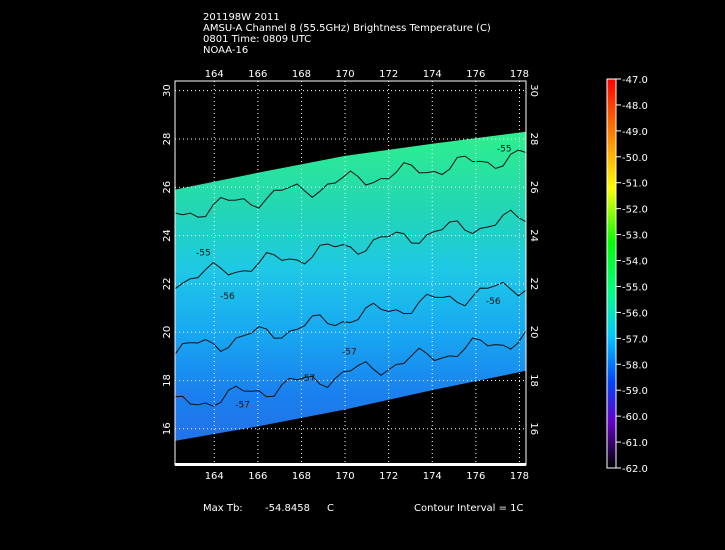 The height and width of the screenshot is (550, 725). What do you see at coordinates (167, 380) in the screenshot?
I see `y-tick-label-left: 18` at bounding box center [167, 380].